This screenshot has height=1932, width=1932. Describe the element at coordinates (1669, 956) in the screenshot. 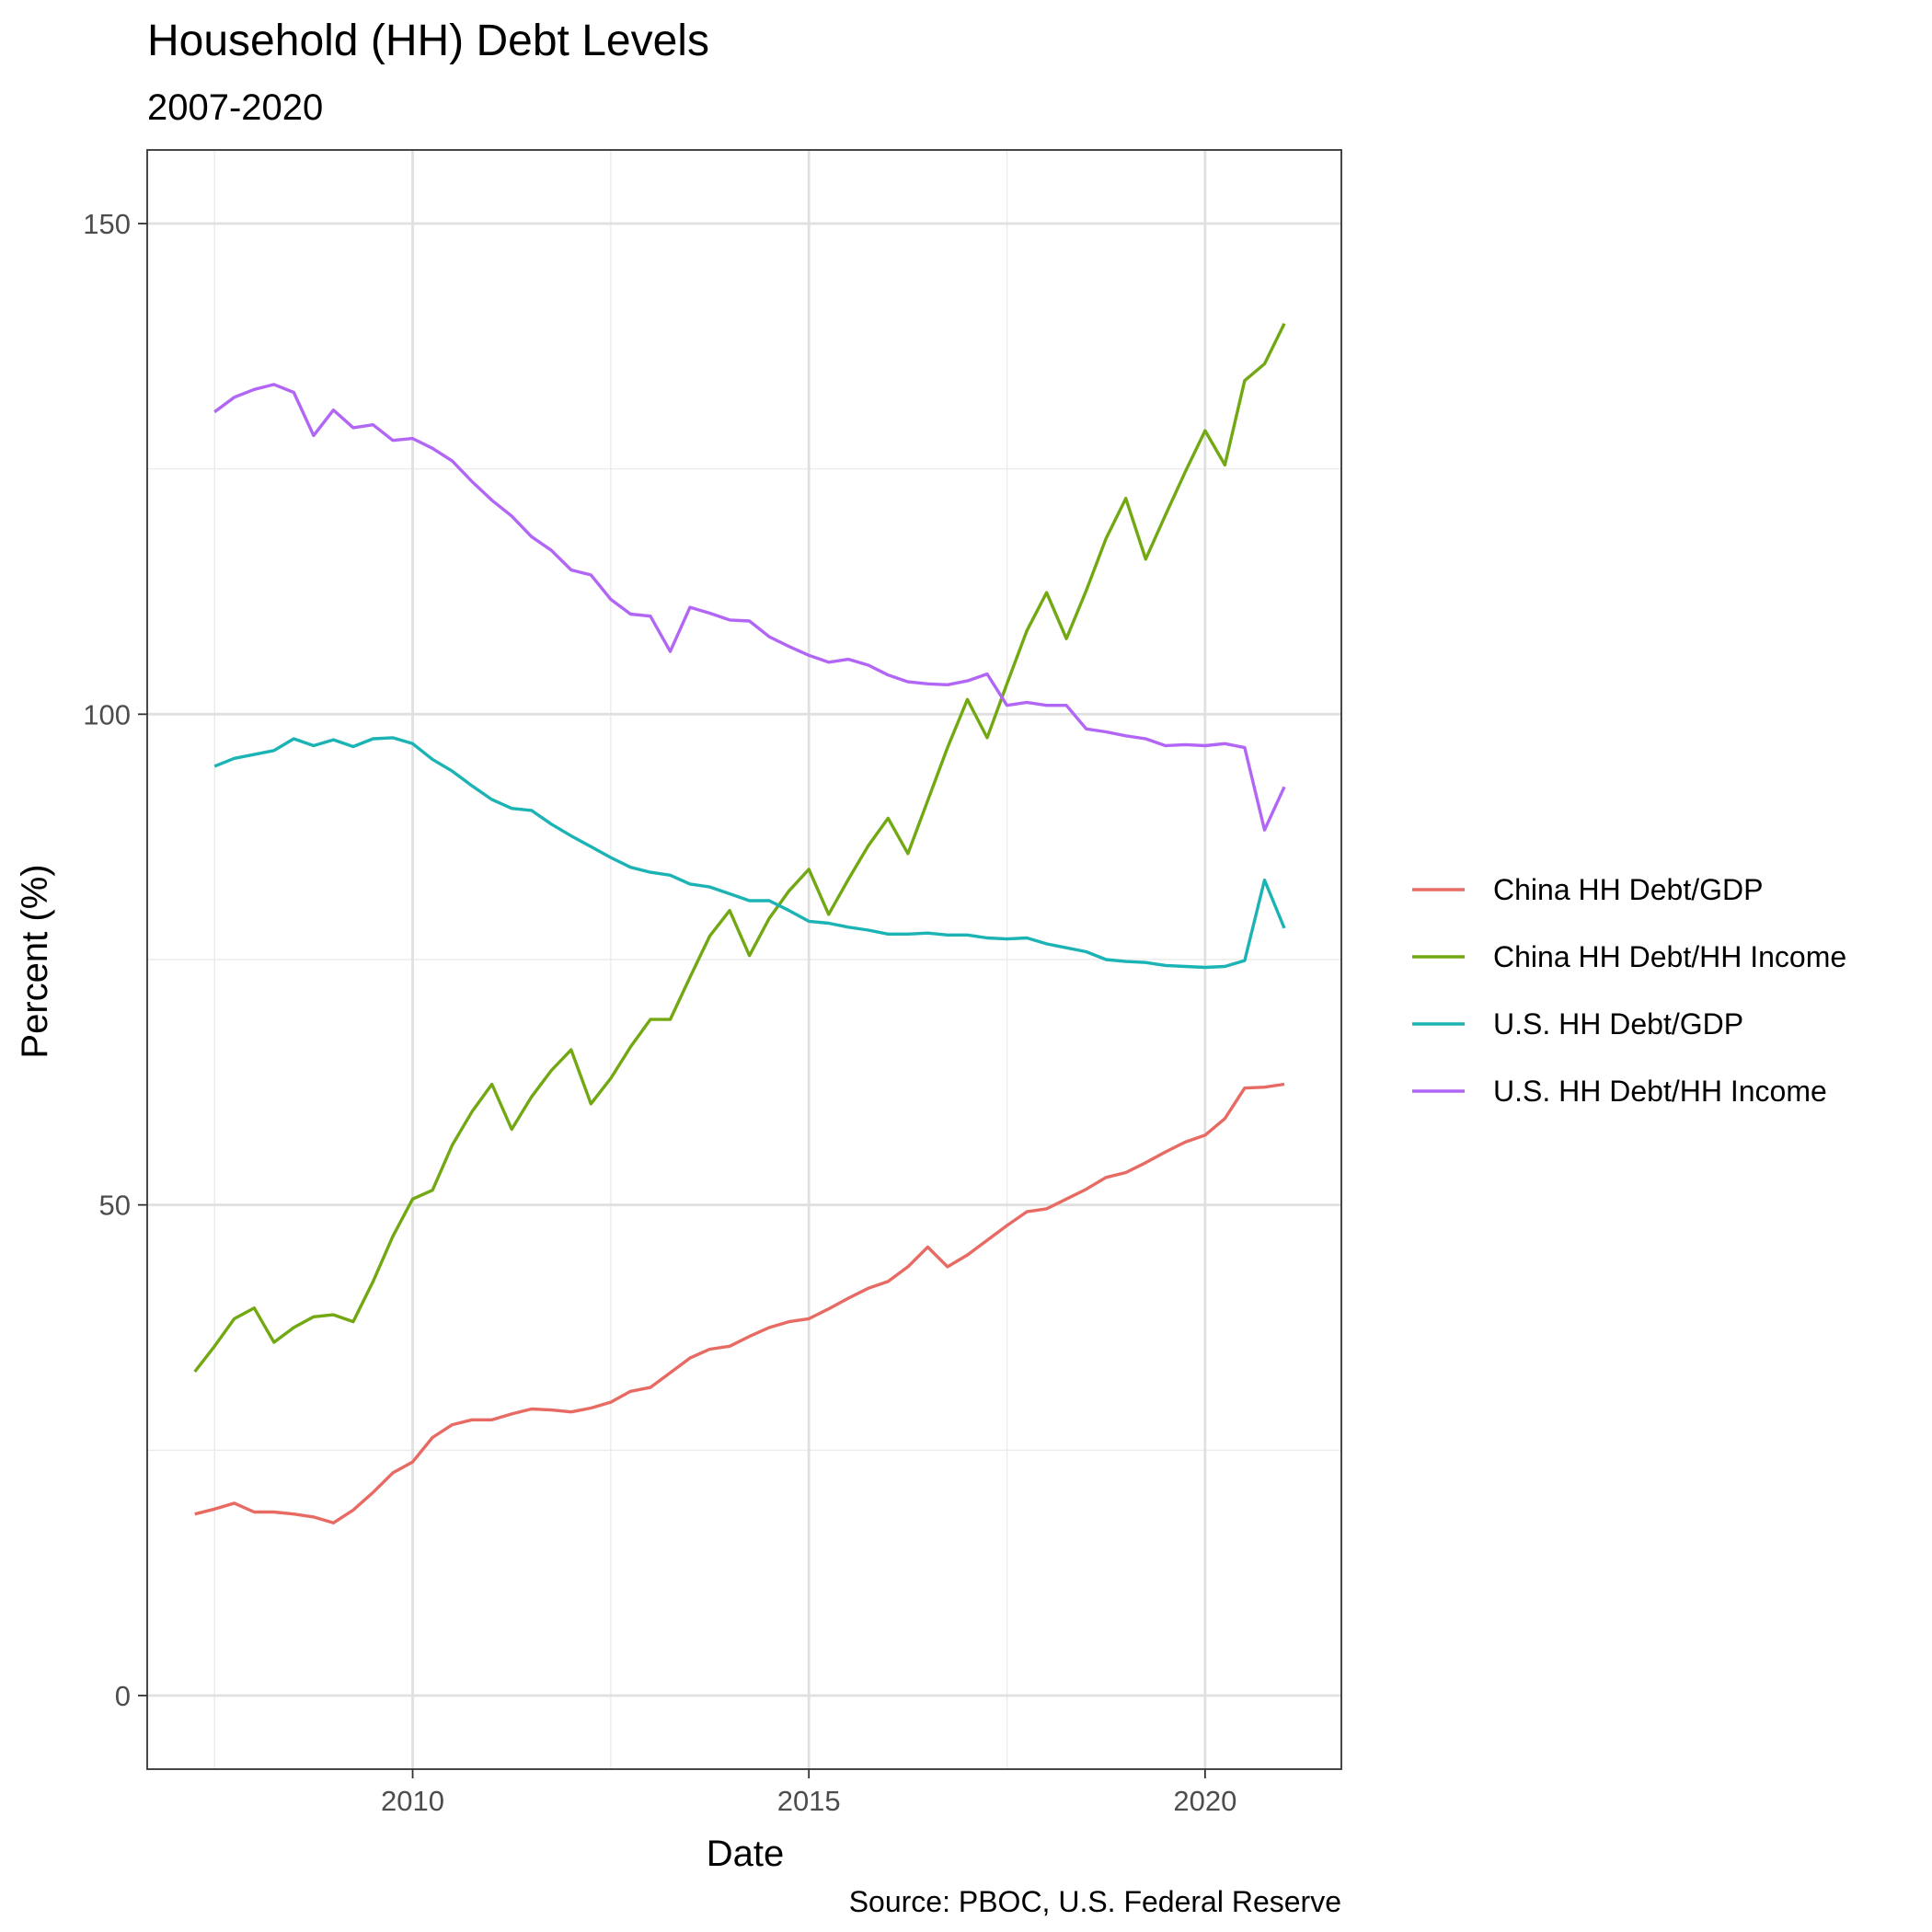

I see `legend-label: China HH Debt/HH Income` at that location.